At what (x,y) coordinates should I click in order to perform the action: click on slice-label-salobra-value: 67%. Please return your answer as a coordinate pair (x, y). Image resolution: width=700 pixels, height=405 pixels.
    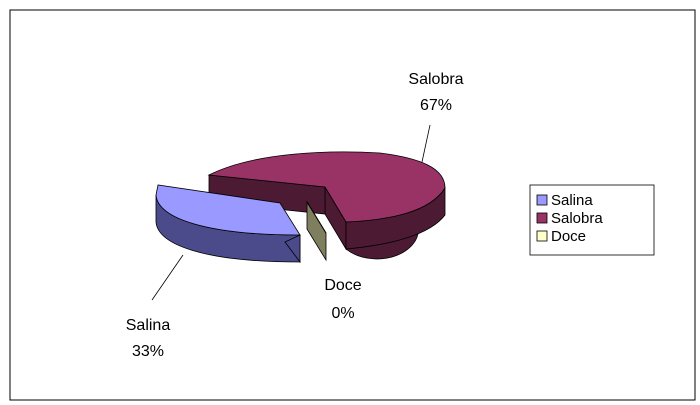
    Looking at the image, I should click on (436, 105).